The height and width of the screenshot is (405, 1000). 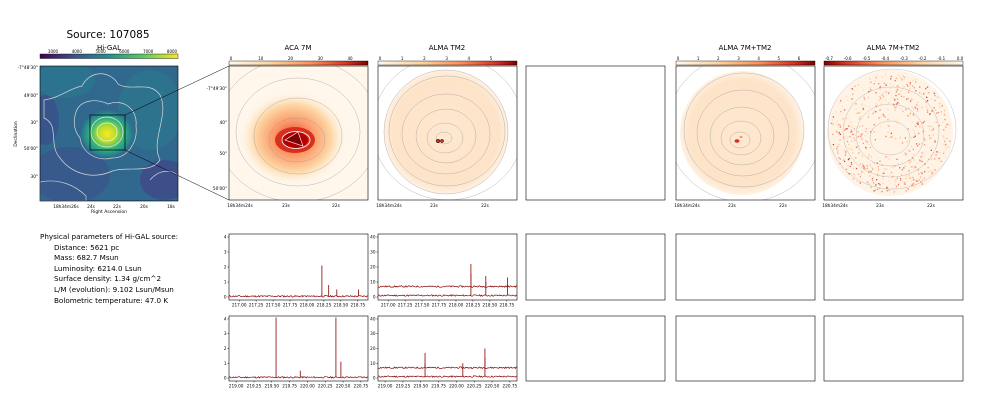 I want to click on x-tick-label: 217.00, so click(x=239, y=305).